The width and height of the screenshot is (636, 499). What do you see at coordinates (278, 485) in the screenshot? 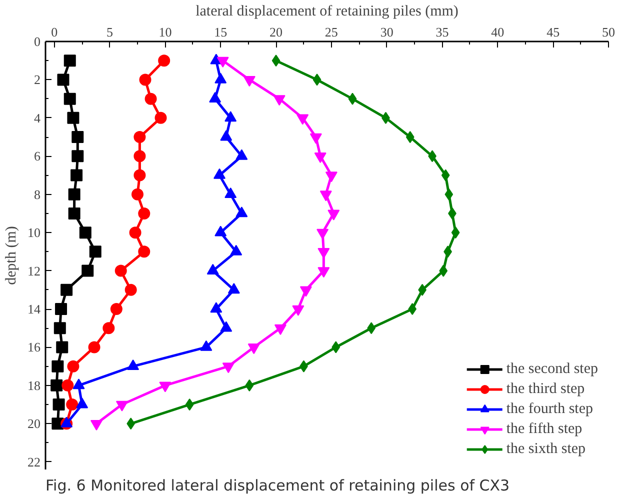
I see `caption: Fig. 6 Monitored lateral displacement of retaining piles of CX3` at bounding box center [278, 485].